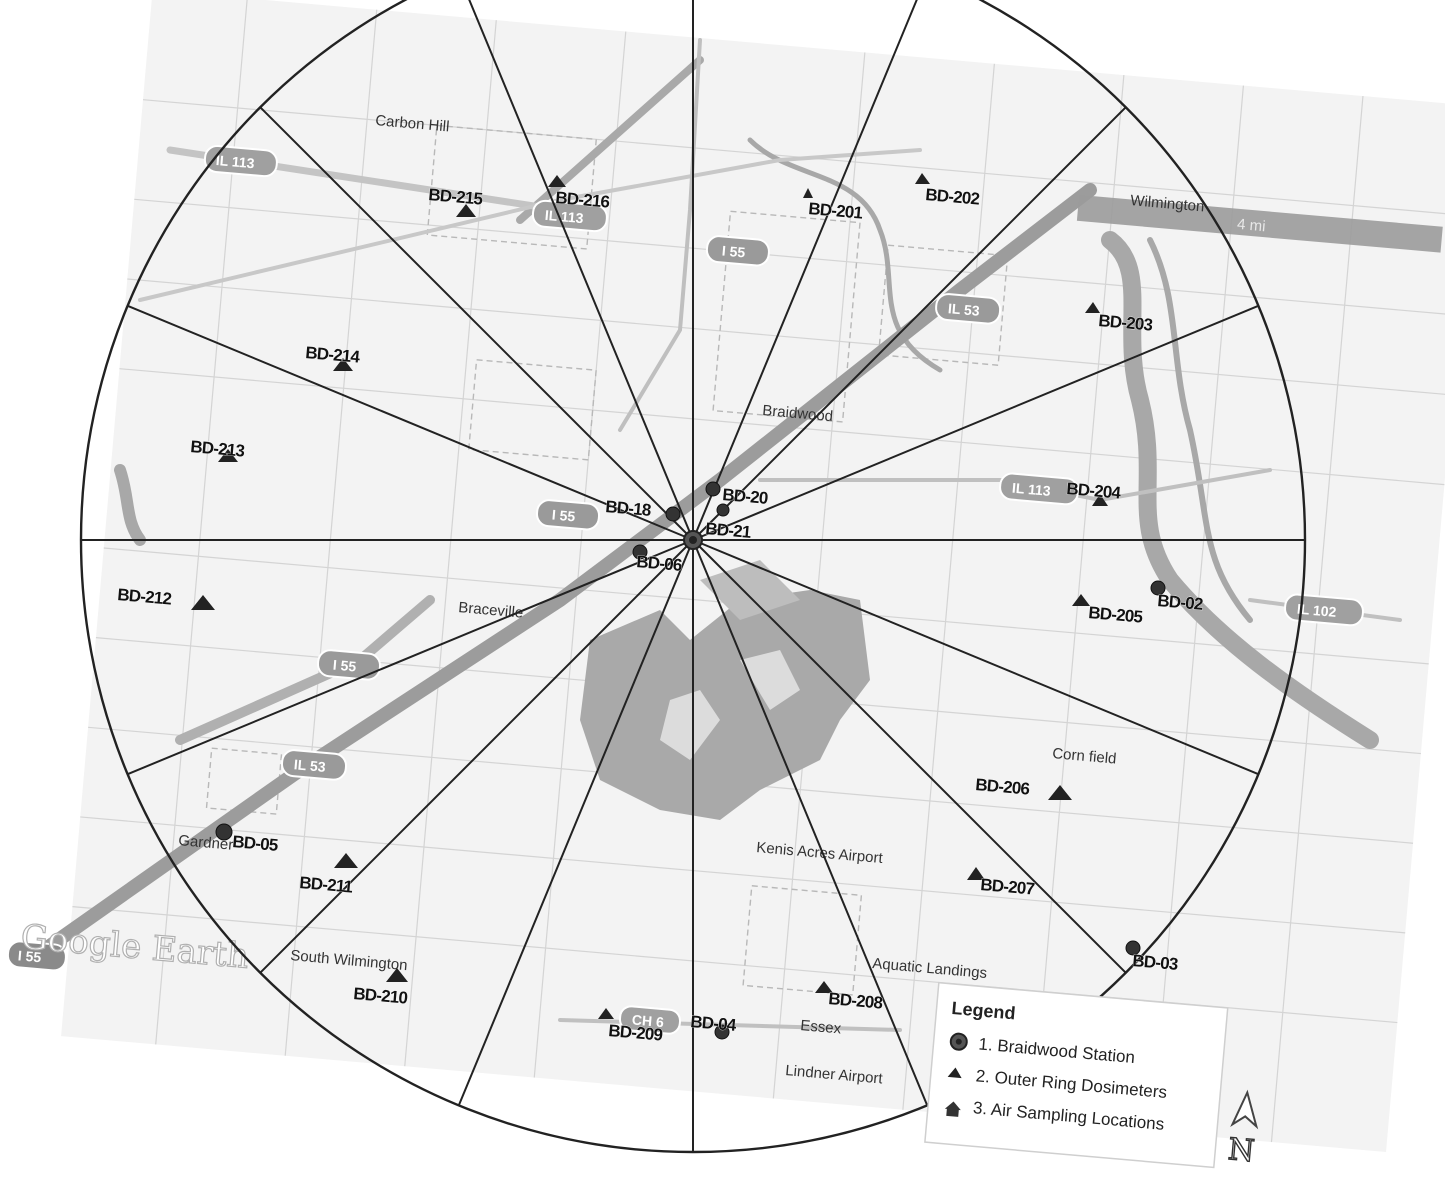  Describe the element at coordinates (728, 530) in the screenshot. I see `air-sampler-label: BD-21` at that location.